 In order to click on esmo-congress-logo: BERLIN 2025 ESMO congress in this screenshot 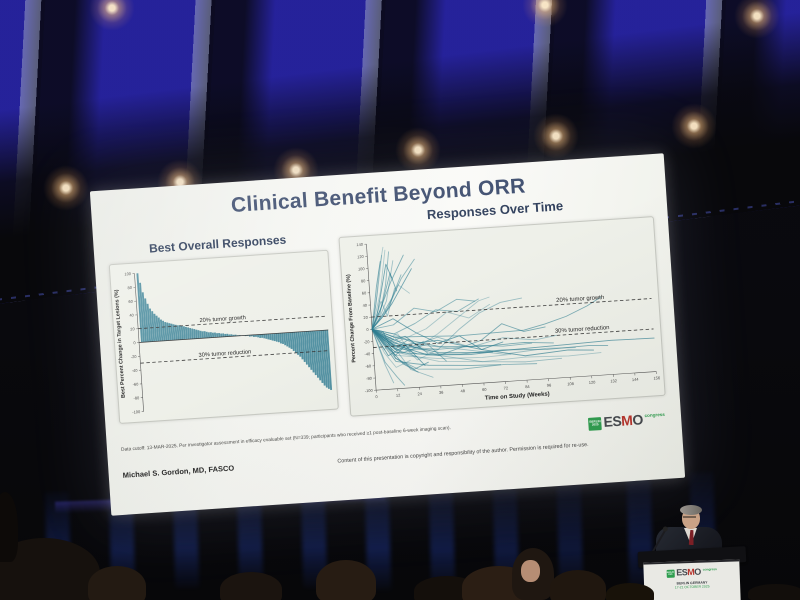, I will do `click(627, 420)`.